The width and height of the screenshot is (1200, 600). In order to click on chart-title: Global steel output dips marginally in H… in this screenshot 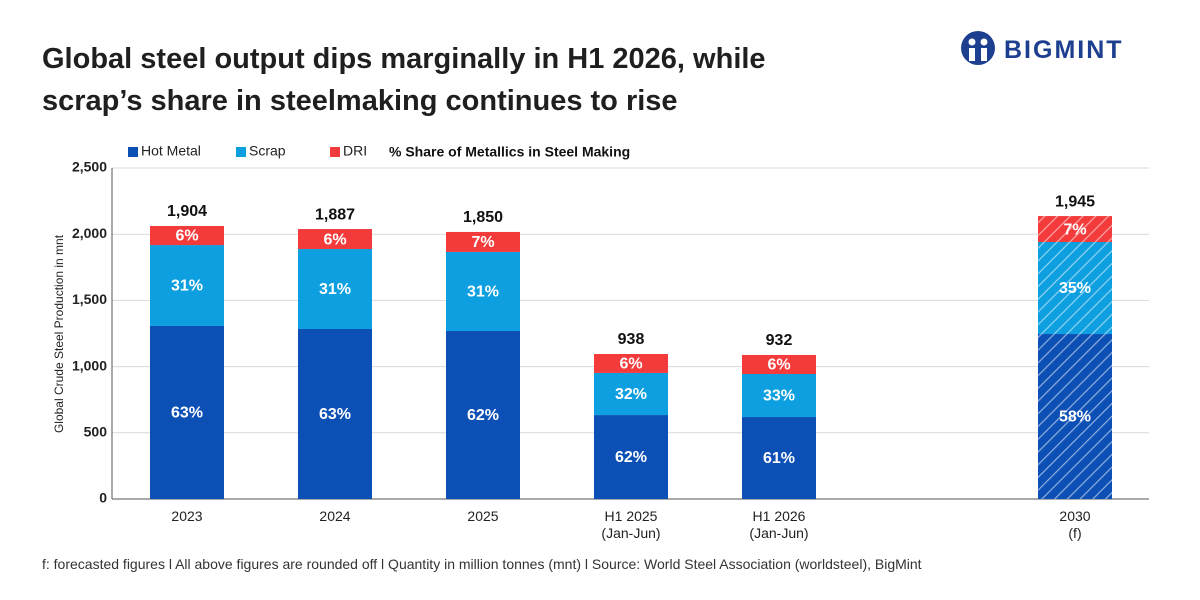, I will do `click(404, 80)`.